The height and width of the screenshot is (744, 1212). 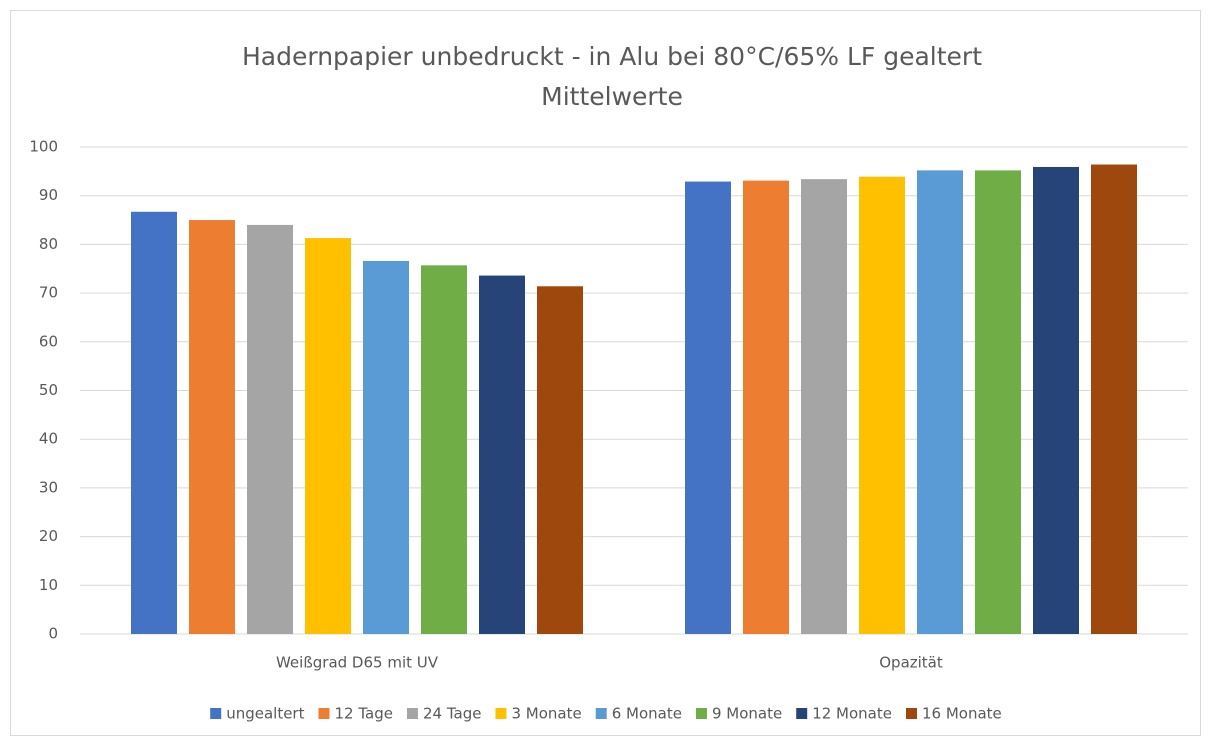 I want to click on x-tick-label: Opazität, so click(x=911, y=663).